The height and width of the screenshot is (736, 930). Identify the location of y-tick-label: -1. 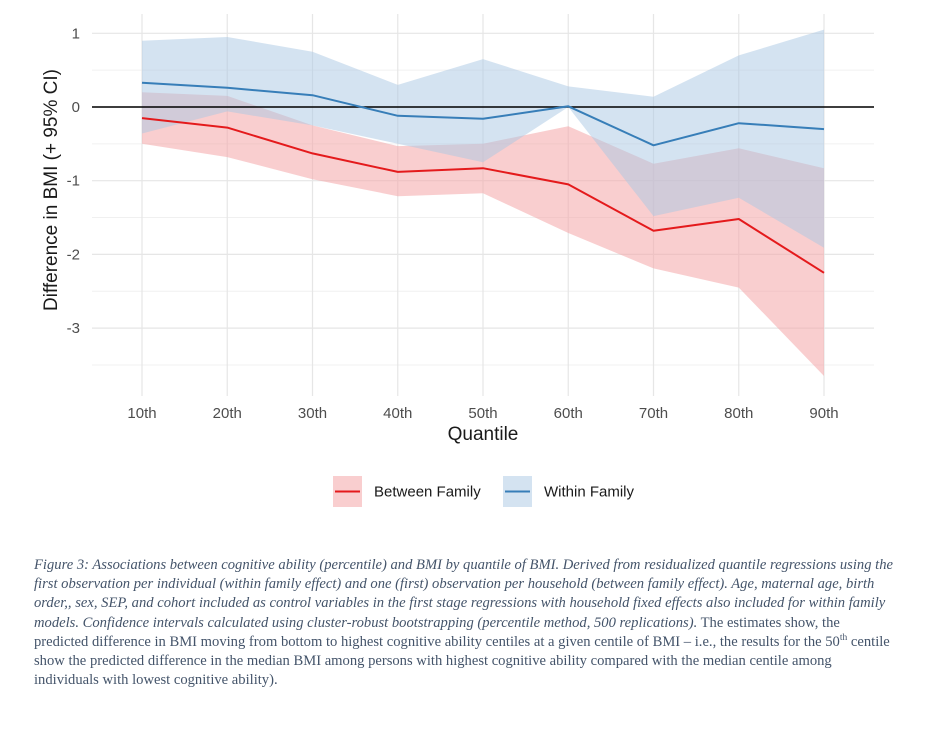
(73, 181).